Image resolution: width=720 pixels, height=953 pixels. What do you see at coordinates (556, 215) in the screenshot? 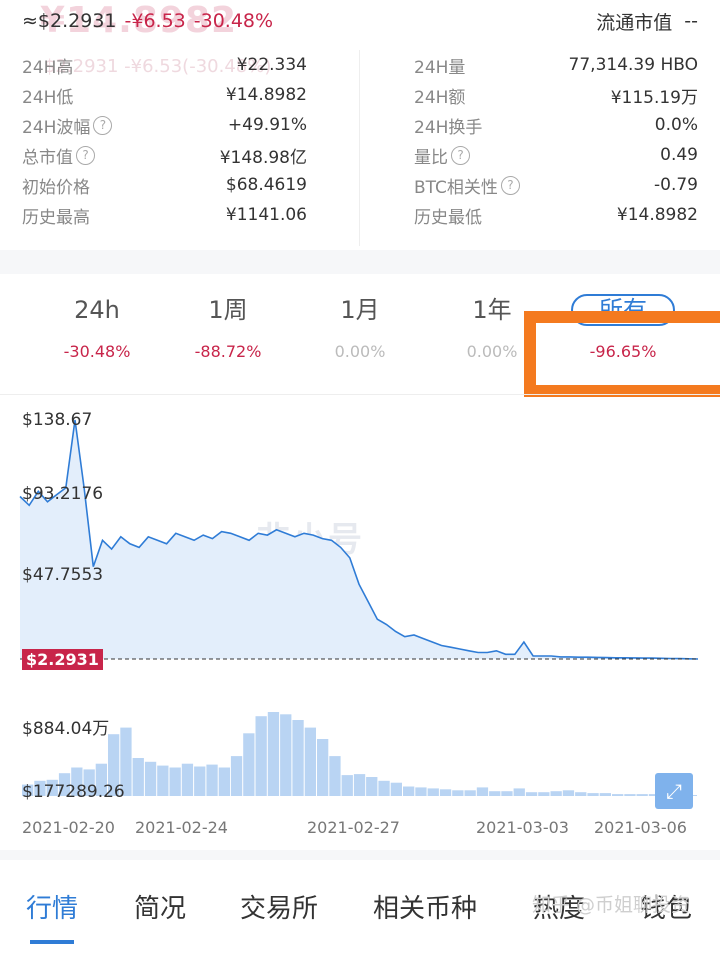
I see `stat-row: 历史最低 ¥14.8982` at bounding box center [556, 215].